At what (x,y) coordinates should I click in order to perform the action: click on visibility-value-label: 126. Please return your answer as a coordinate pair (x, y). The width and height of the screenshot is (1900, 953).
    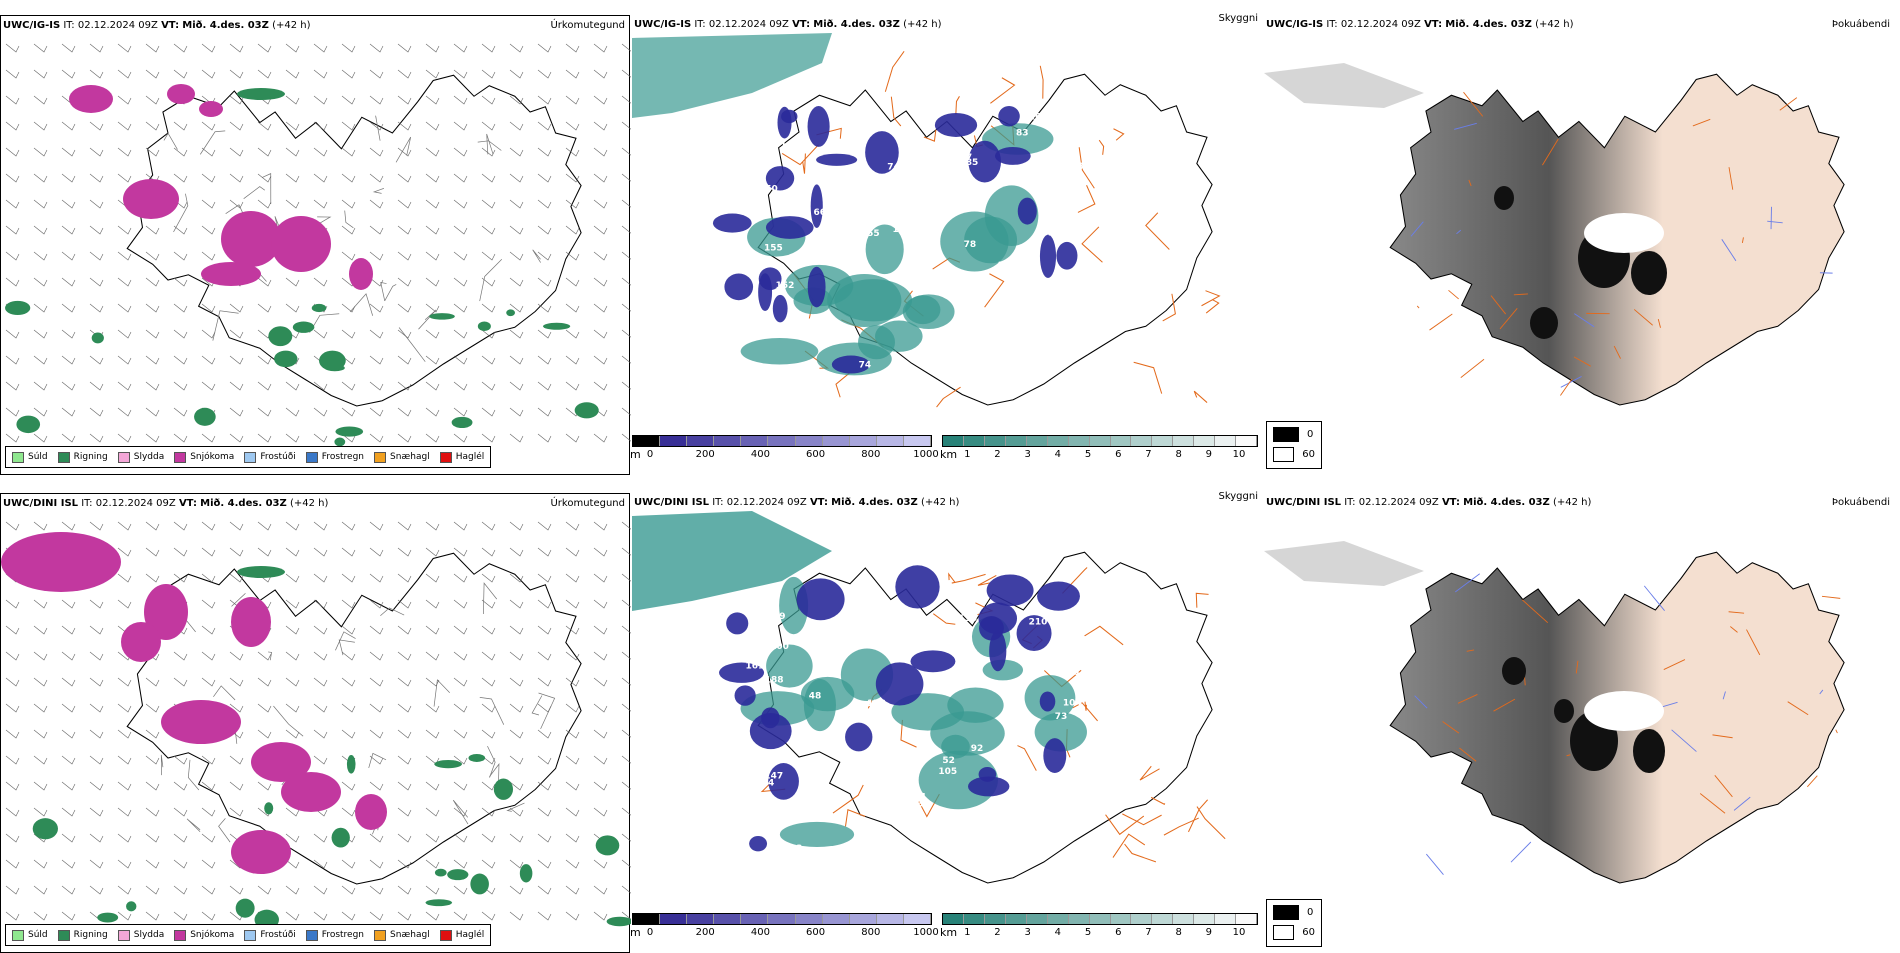
    Looking at the image, I should click on (1065, 625).